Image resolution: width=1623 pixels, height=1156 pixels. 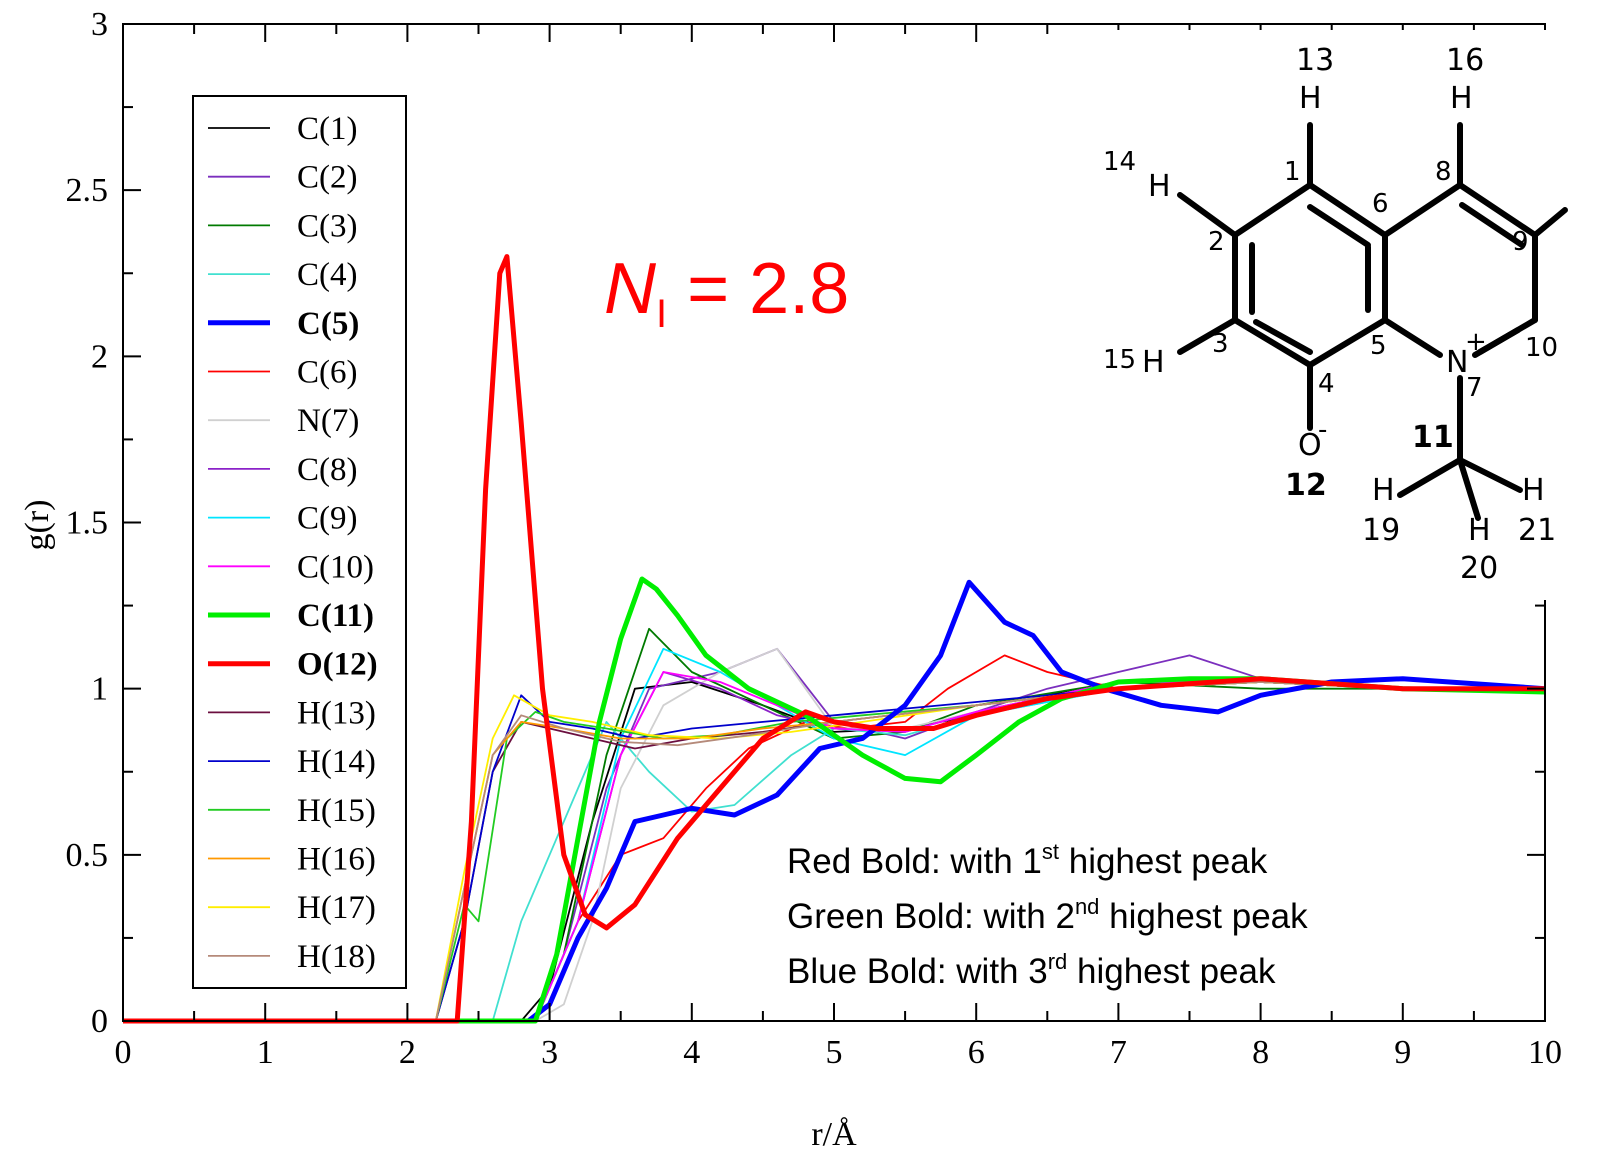 What do you see at coordinates (834, 1134) in the screenshot?
I see `x-axis-title: r/Å` at bounding box center [834, 1134].